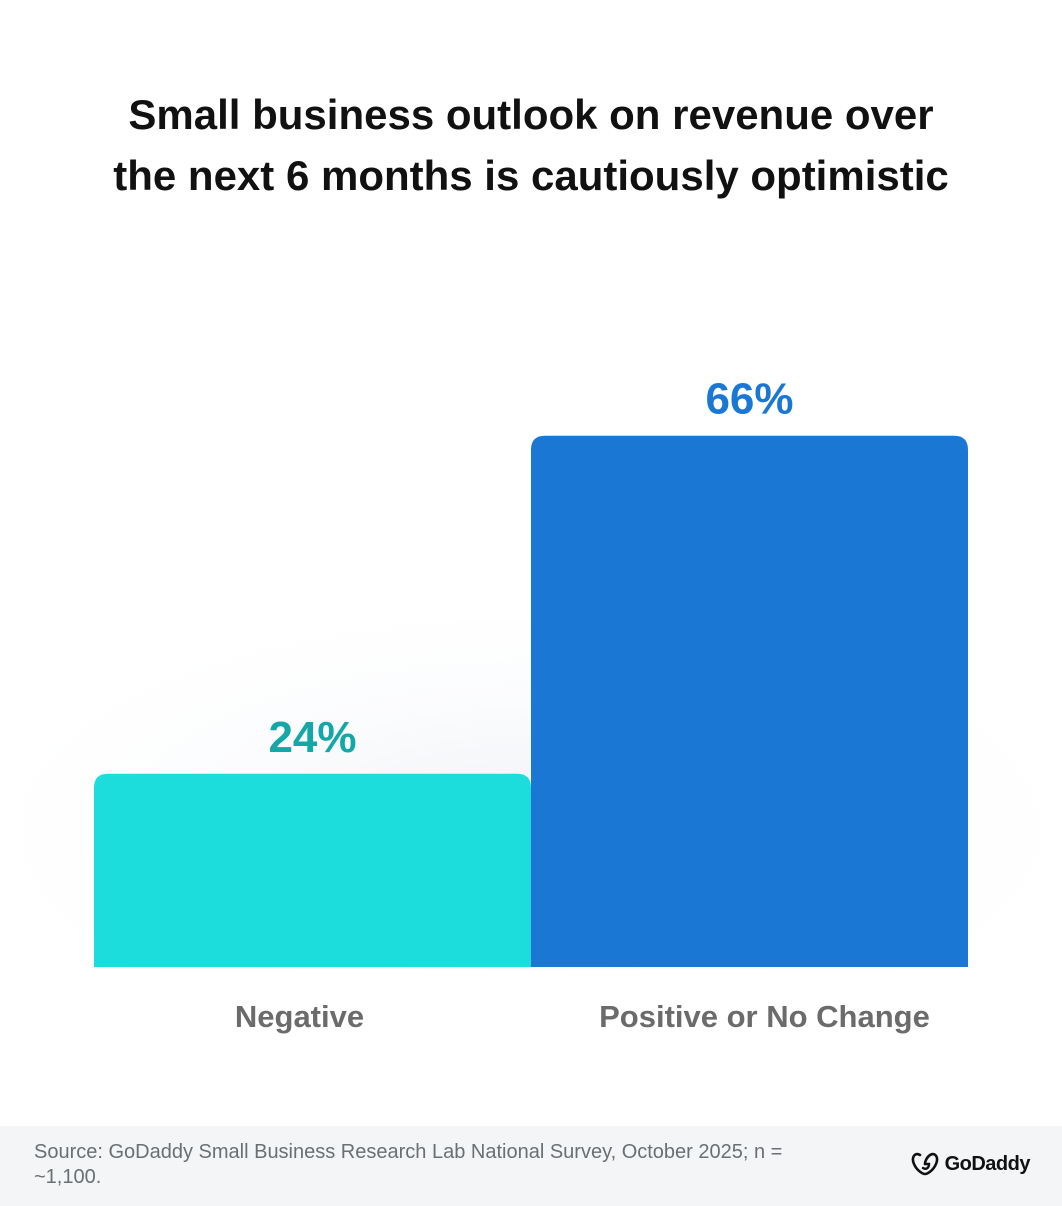  Describe the element at coordinates (531, 114) in the screenshot. I see `chart-title-line-1: Small business outlook on revenue over` at that location.